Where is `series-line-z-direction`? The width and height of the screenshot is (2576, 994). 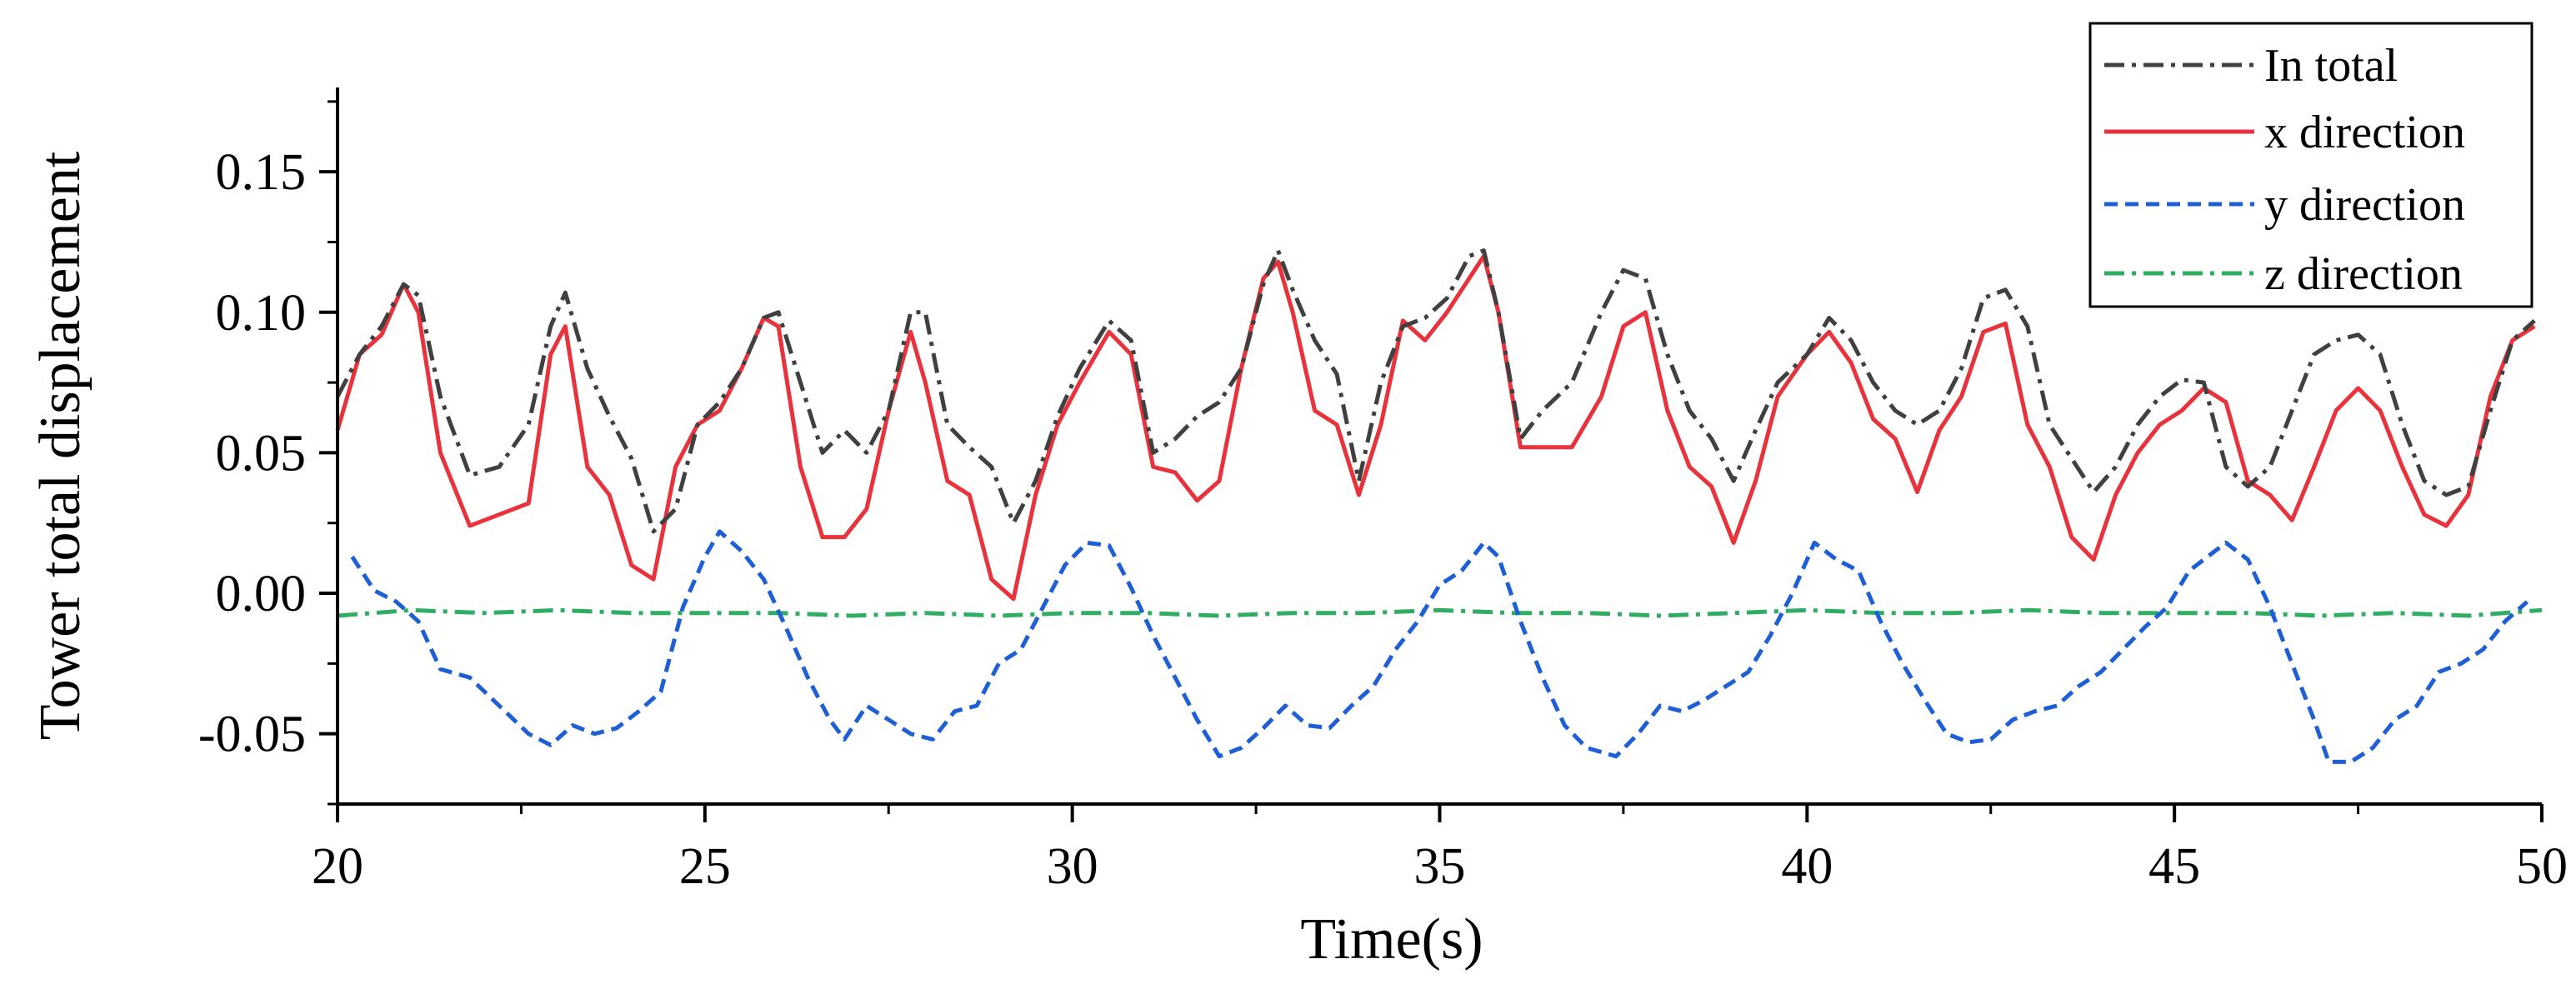 series-line-z-direction is located at coordinates (1440, 612).